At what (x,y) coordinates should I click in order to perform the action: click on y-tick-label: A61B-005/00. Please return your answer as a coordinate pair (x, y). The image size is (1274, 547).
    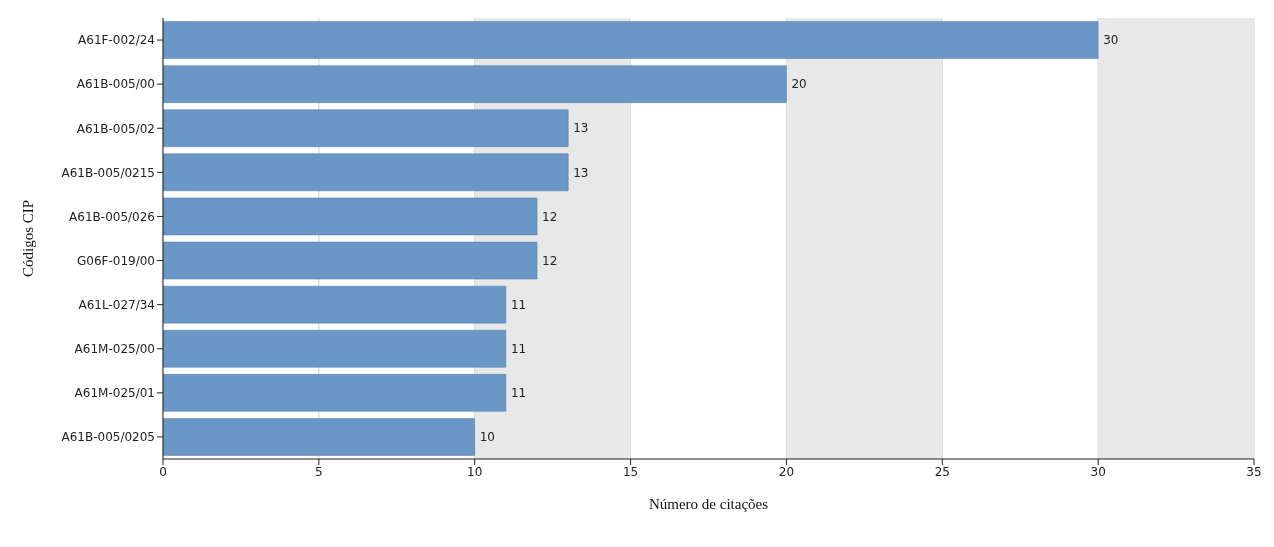
    Looking at the image, I should click on (115, 84).